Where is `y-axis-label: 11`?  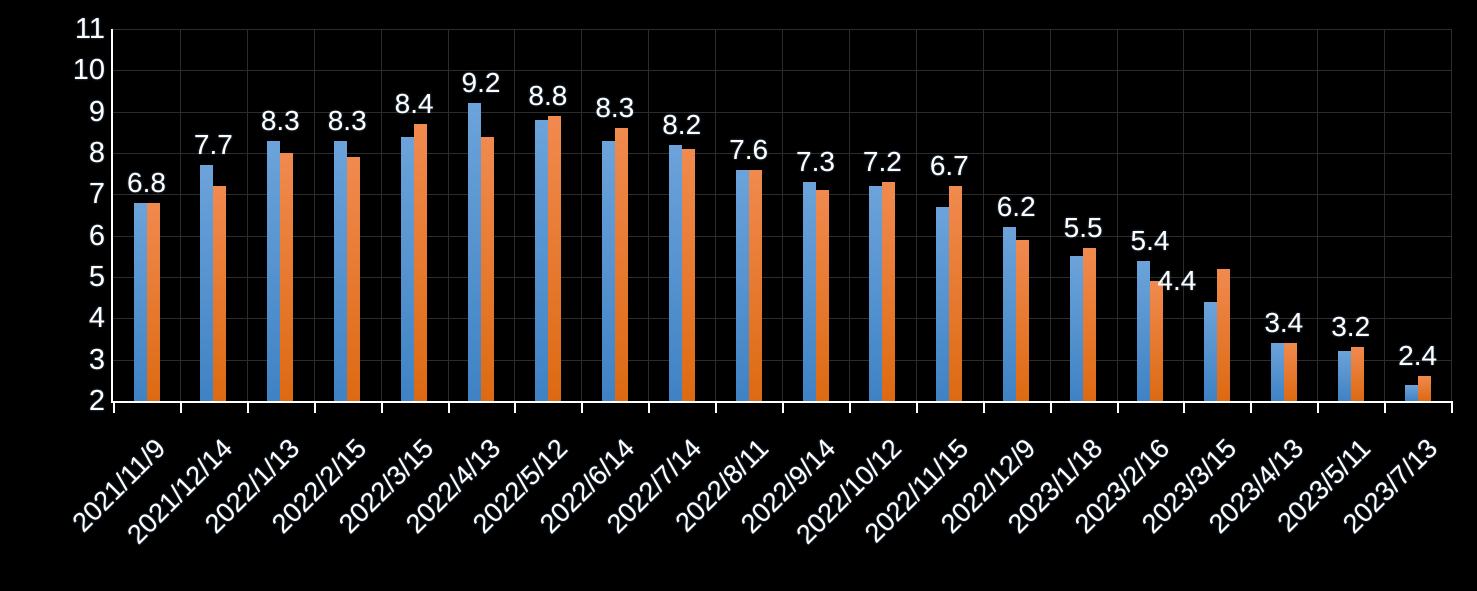 y-axis-label: 11 is located at coordinates (89, 29).